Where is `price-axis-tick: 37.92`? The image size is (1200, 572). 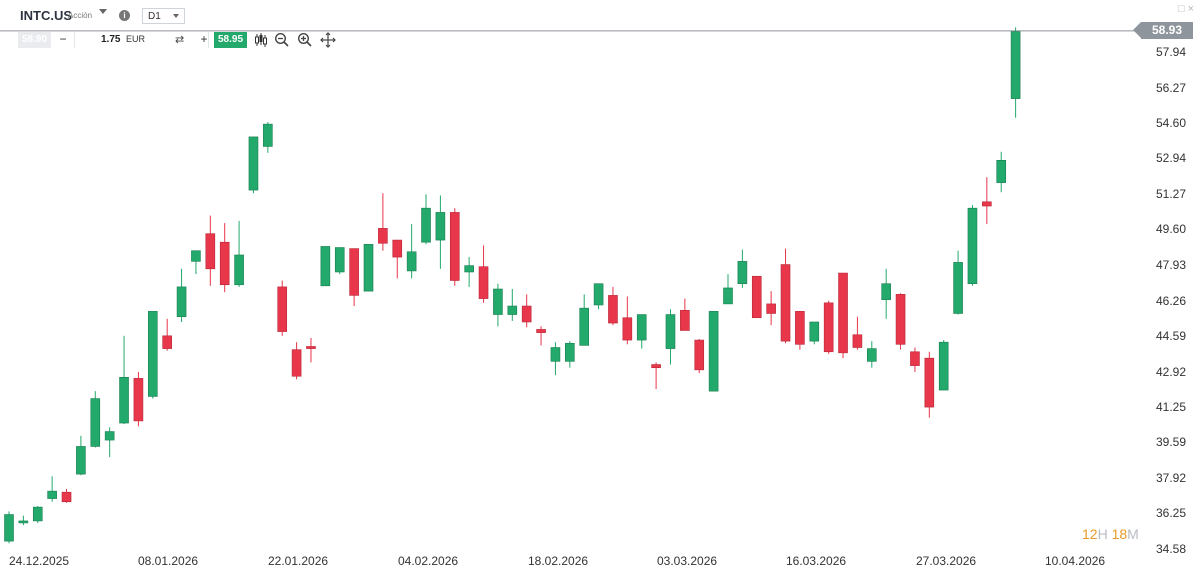 price-axis-tick: 37.92 is located at coordinates (1170, 477).